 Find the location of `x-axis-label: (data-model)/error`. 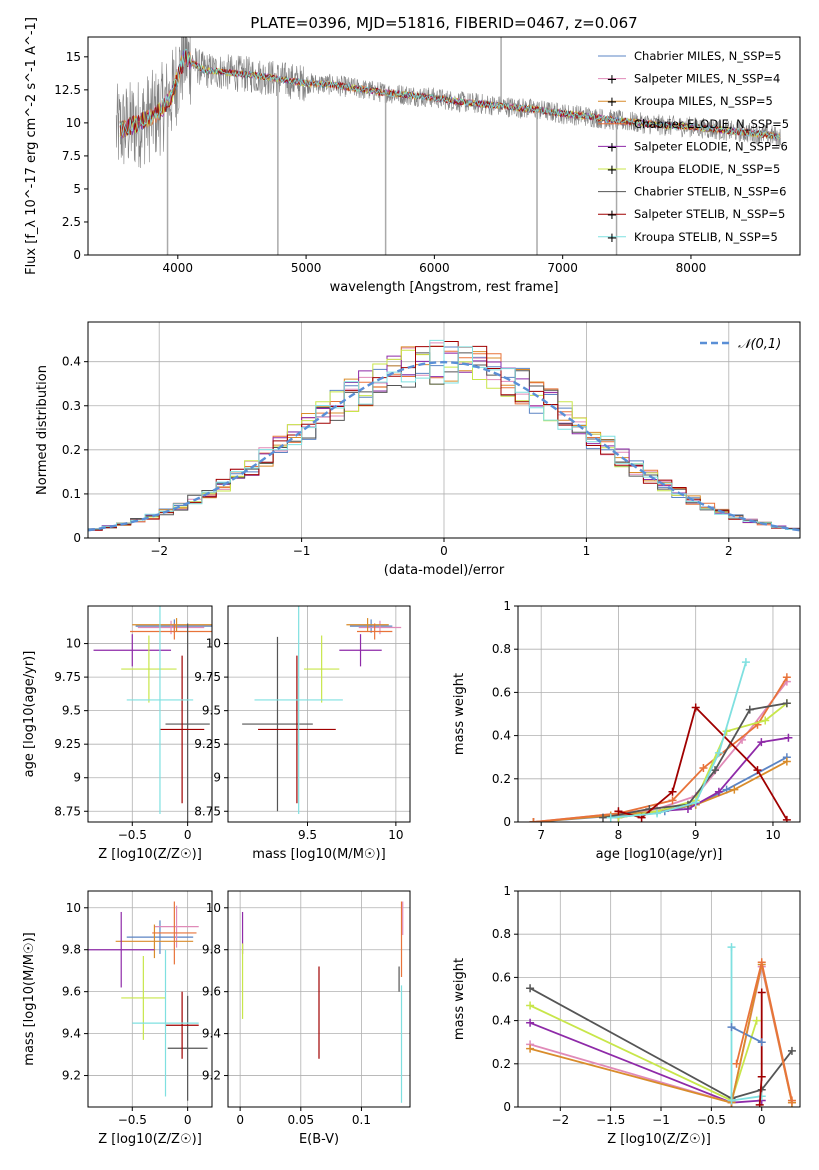

x-axis-label: (data-model)/error is located at coordinates (444, 570).